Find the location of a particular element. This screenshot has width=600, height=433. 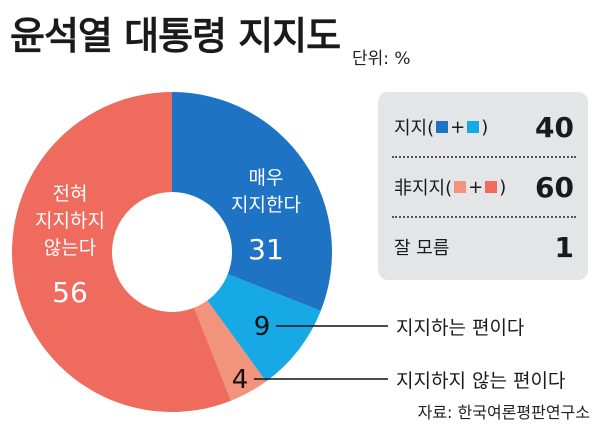

summary-row-support: 지지( + ) 40 is located at coordinates (484, 127).